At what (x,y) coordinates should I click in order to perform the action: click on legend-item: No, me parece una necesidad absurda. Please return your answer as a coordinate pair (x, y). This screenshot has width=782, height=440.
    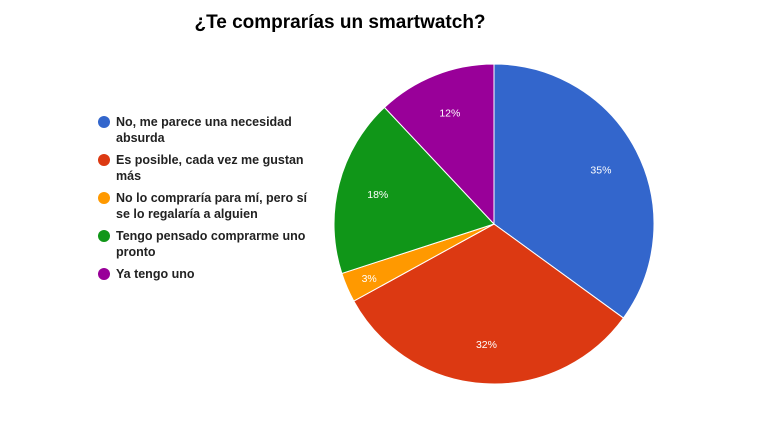
    Looking at the image, I should click on (205, 130).